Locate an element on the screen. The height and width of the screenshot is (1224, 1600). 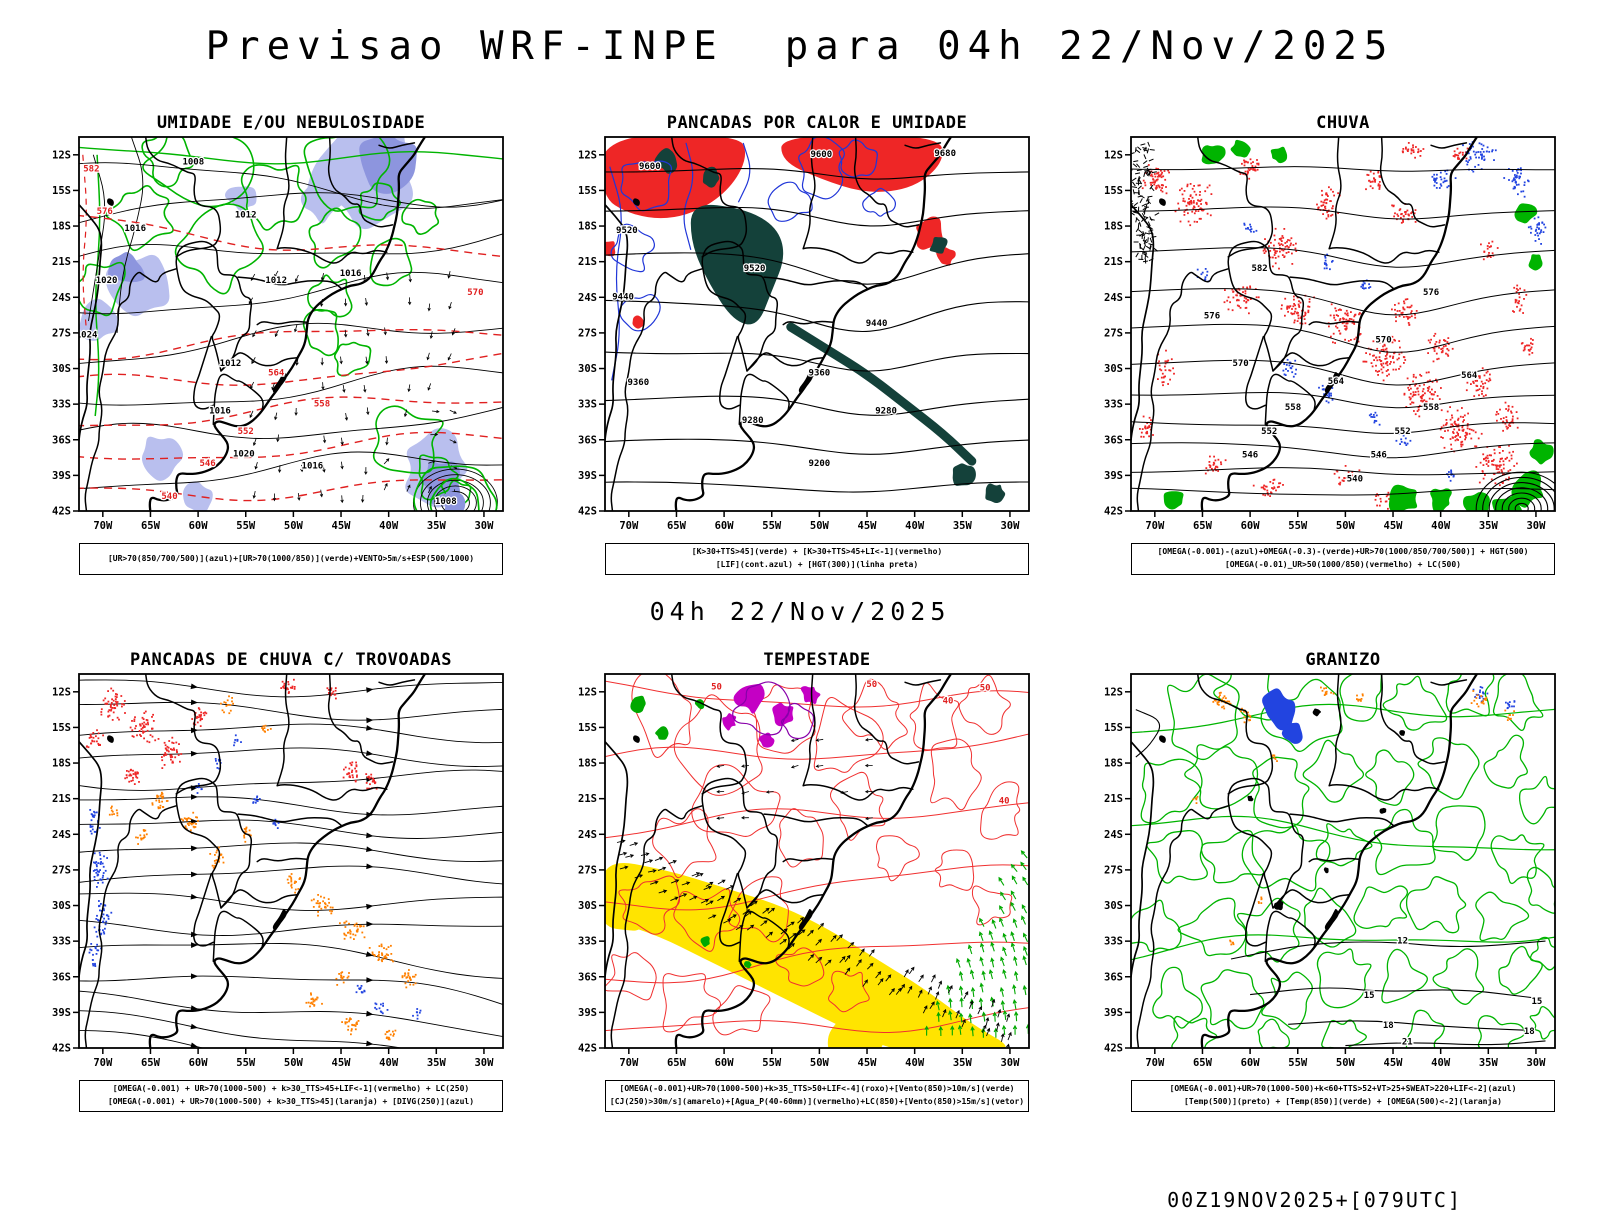
panel-title: PANCADAS POR CALOR E UMIDADE is located at coordinates (817, 123).